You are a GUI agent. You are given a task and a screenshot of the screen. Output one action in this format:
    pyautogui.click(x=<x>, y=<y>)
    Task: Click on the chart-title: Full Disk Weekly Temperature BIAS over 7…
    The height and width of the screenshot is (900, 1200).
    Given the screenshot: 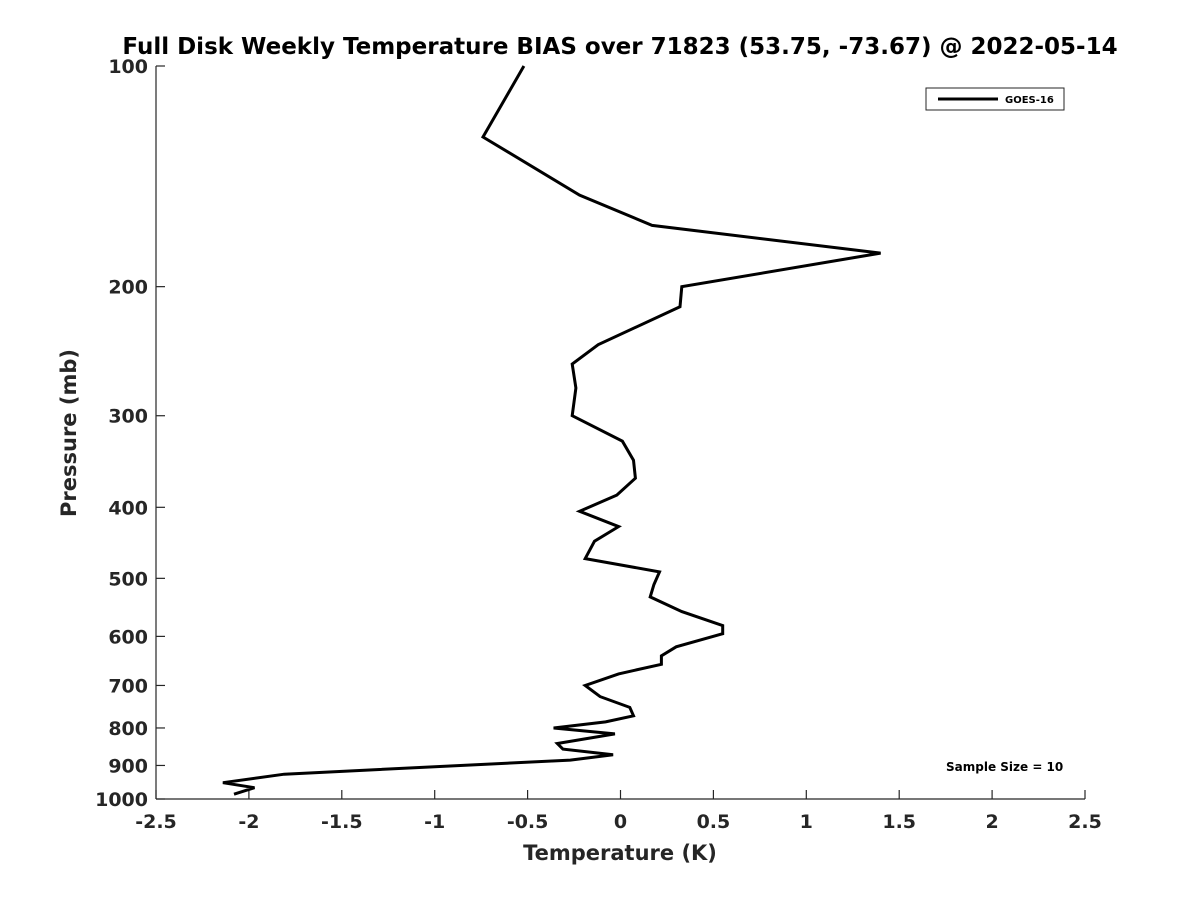 What is the action you would take?
    pyautogui.click(x=619, y=47)
    